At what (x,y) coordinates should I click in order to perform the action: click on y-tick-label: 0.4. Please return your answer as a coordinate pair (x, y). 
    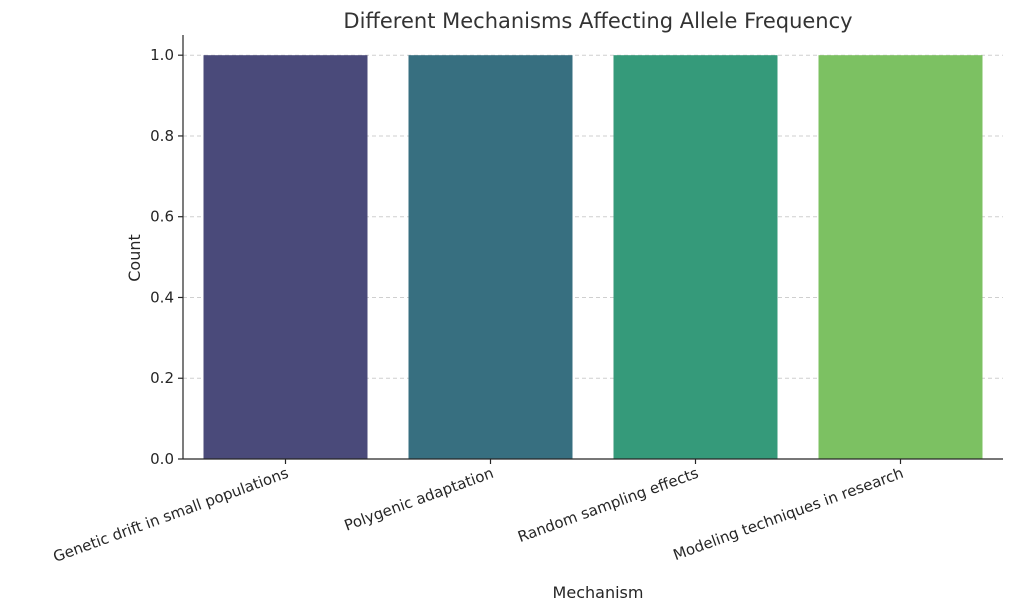
    Looking at the image, I should click on (162, 297).